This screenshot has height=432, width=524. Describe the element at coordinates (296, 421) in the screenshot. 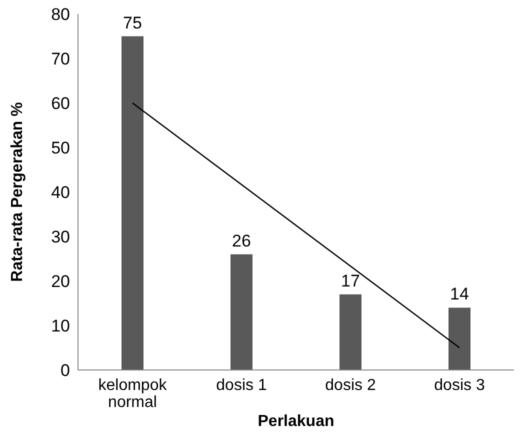

I see `x-axis-title: Perlakuan` at that location.